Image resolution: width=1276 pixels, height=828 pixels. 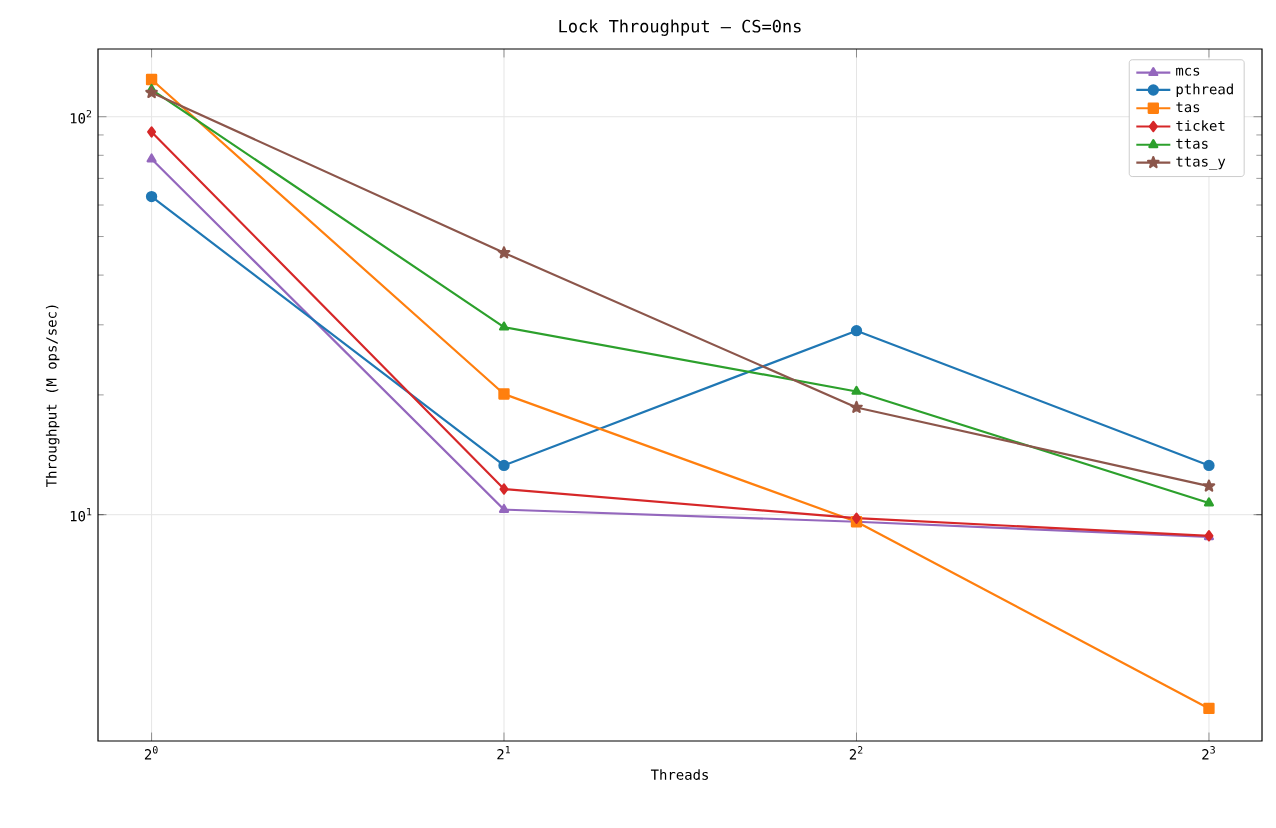 I want to click on legend-label: ticket, so click(x=1200, y=125).